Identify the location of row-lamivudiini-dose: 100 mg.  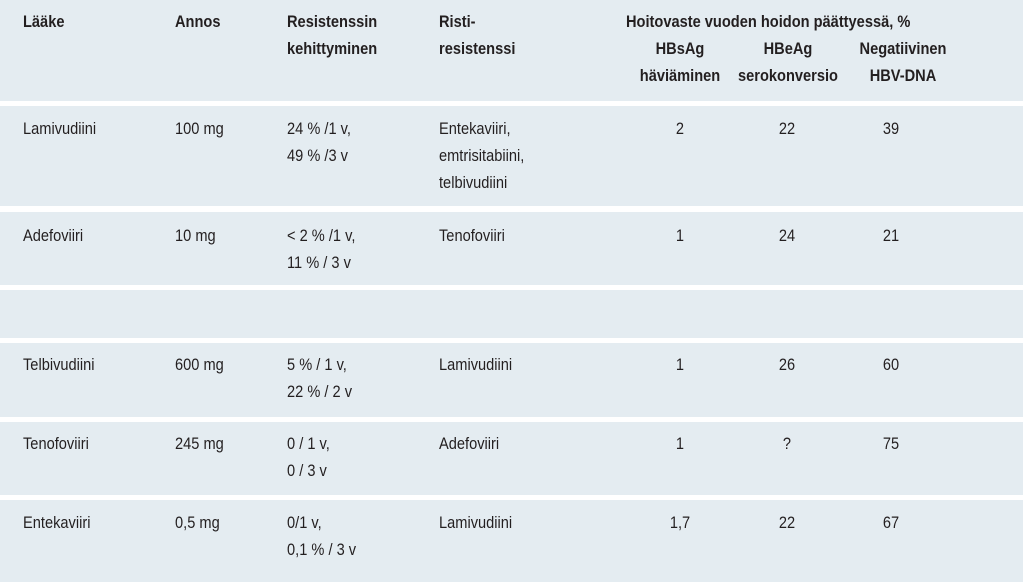
(199, 128).